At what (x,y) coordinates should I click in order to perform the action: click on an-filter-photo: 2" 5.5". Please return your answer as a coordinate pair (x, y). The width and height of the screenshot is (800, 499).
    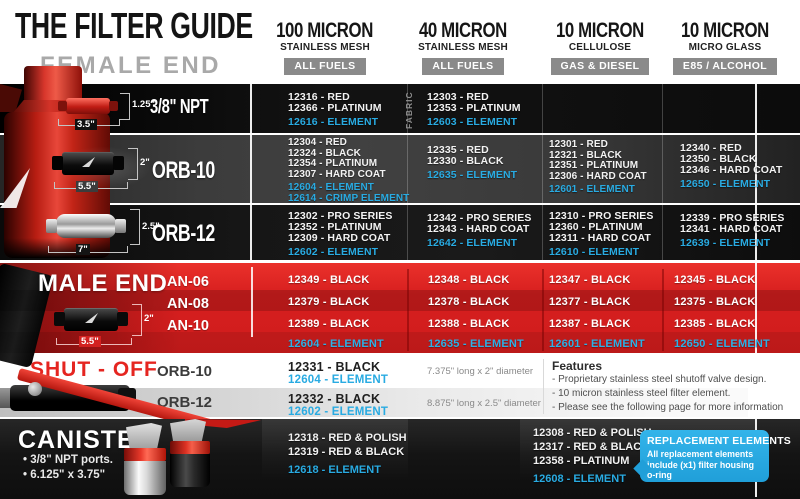
    Looking at the image, I should click on (104, 325).